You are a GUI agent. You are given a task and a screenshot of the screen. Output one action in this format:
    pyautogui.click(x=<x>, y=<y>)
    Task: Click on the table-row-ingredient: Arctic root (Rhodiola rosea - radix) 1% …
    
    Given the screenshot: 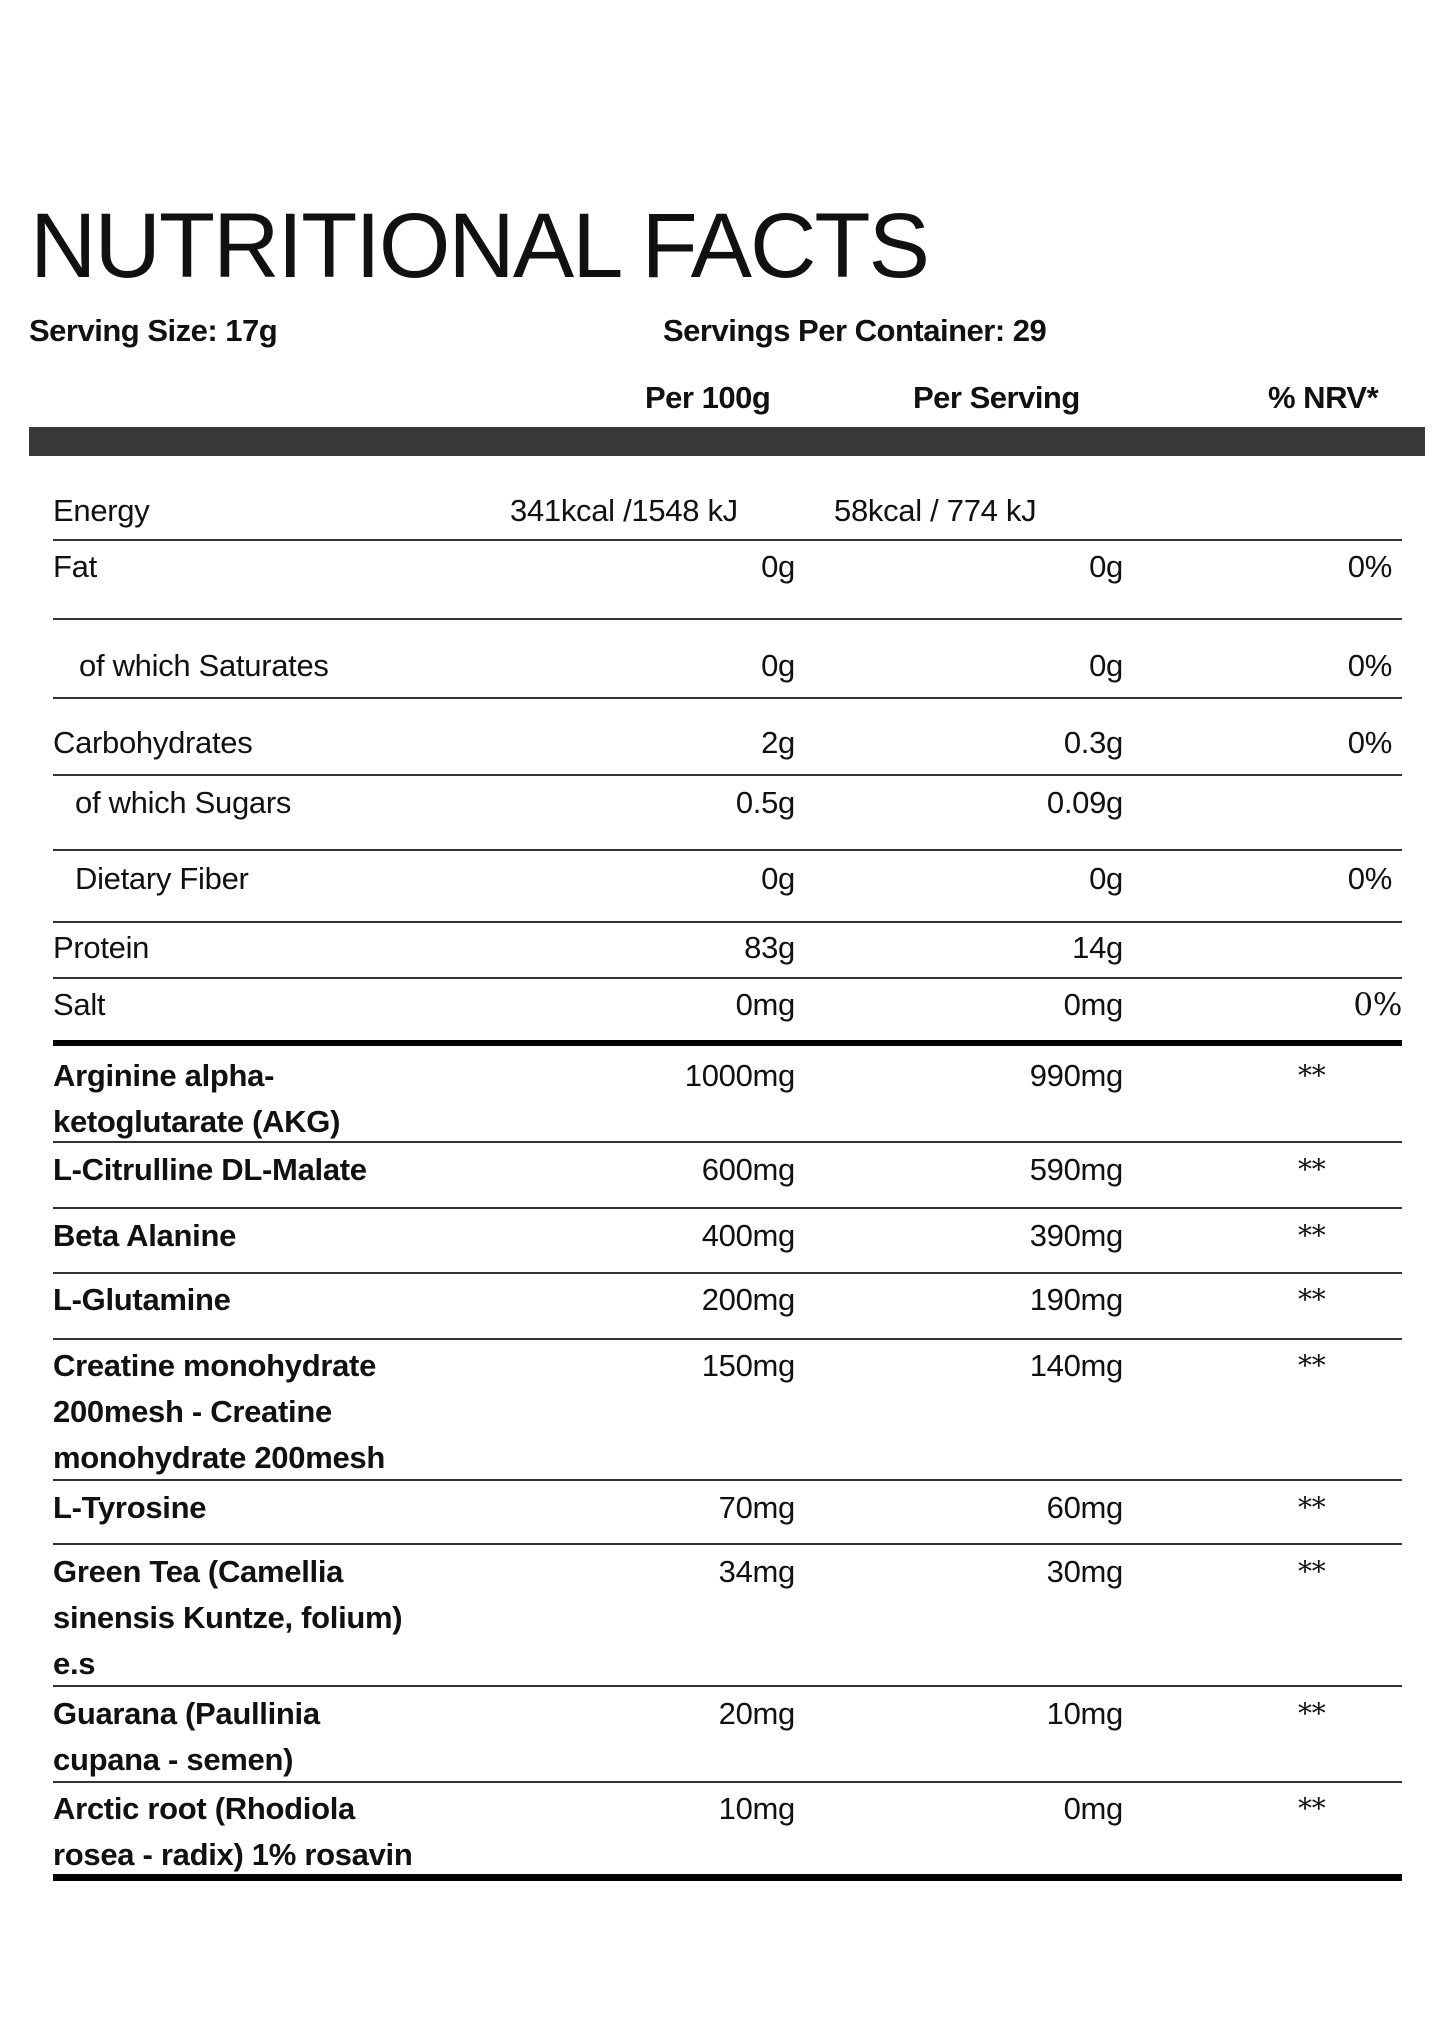 What is the action you would take?
    pyautogui.click(x=727, y=1832)
    